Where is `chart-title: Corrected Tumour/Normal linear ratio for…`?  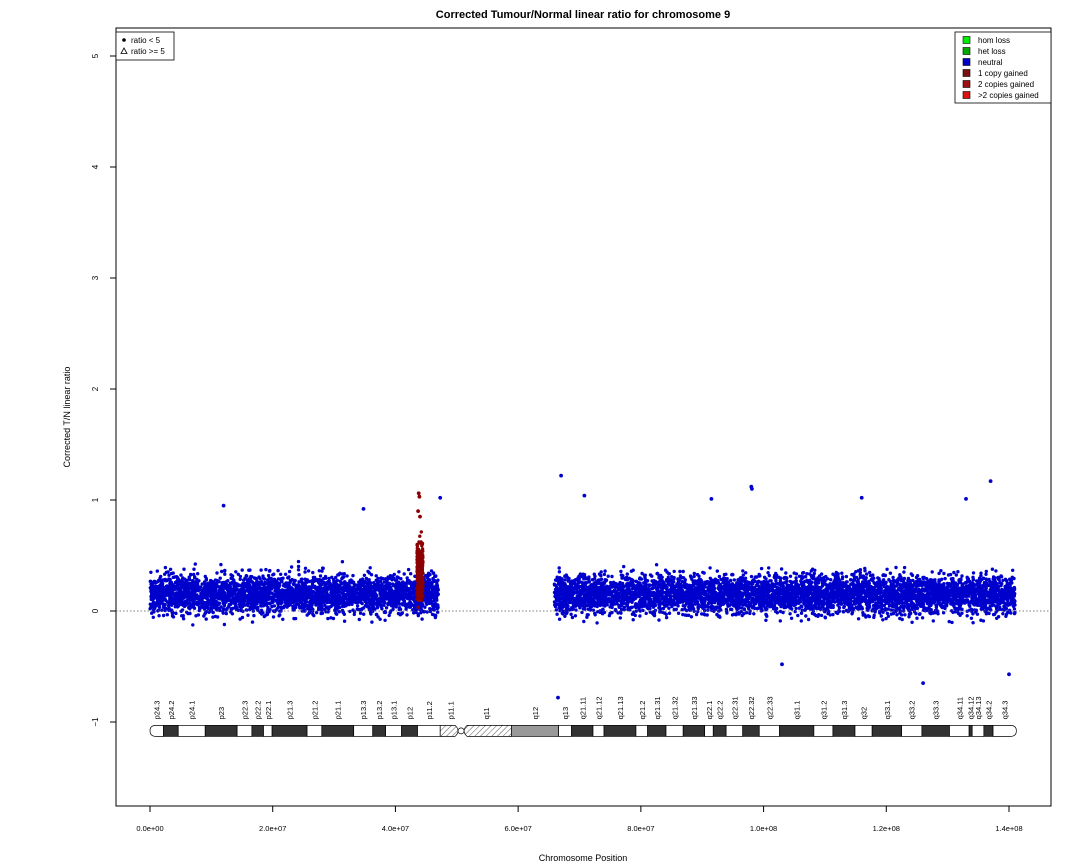 chart-title: Corrected Tumour/Normal linear ratio for… is located at coordinates (583, 15).